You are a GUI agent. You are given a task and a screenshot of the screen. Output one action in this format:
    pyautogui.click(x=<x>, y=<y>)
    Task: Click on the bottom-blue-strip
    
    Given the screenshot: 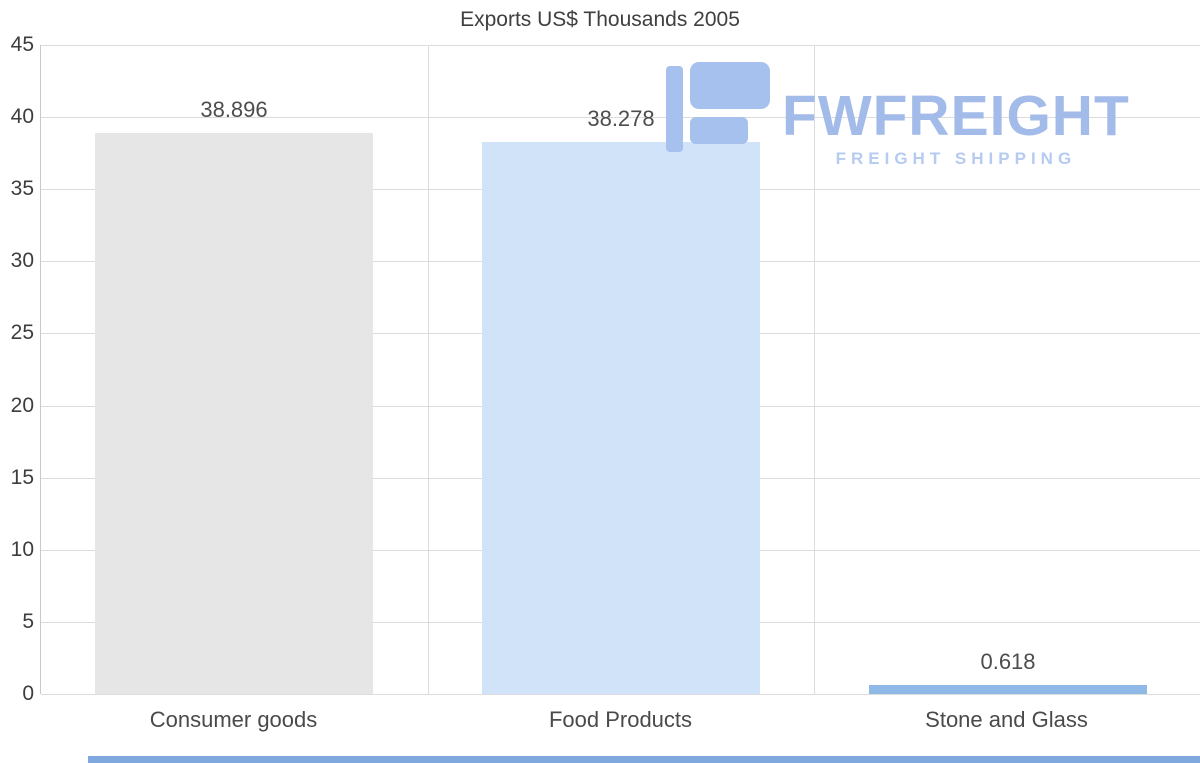 What is the action you would take?
    pyautogui.click(x=644, y=759)
    